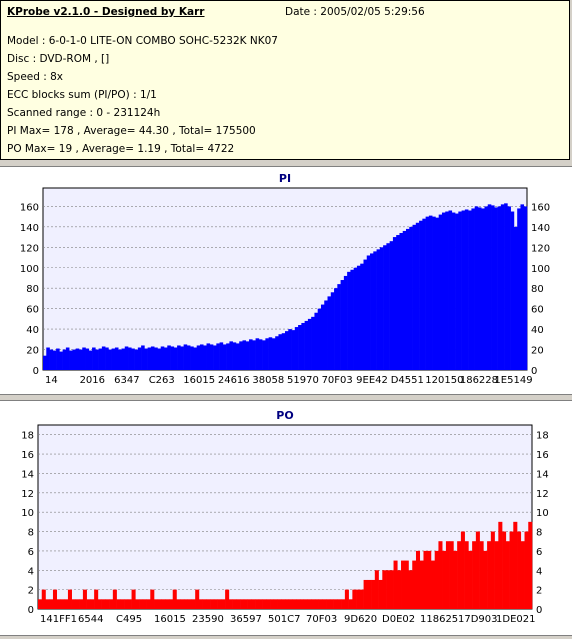 The image size is (572, 639). What do you see at coordinates (27, 494) in the screenshot?
I see `y-tick-label-left: 12` at bounding box center [27, 494].